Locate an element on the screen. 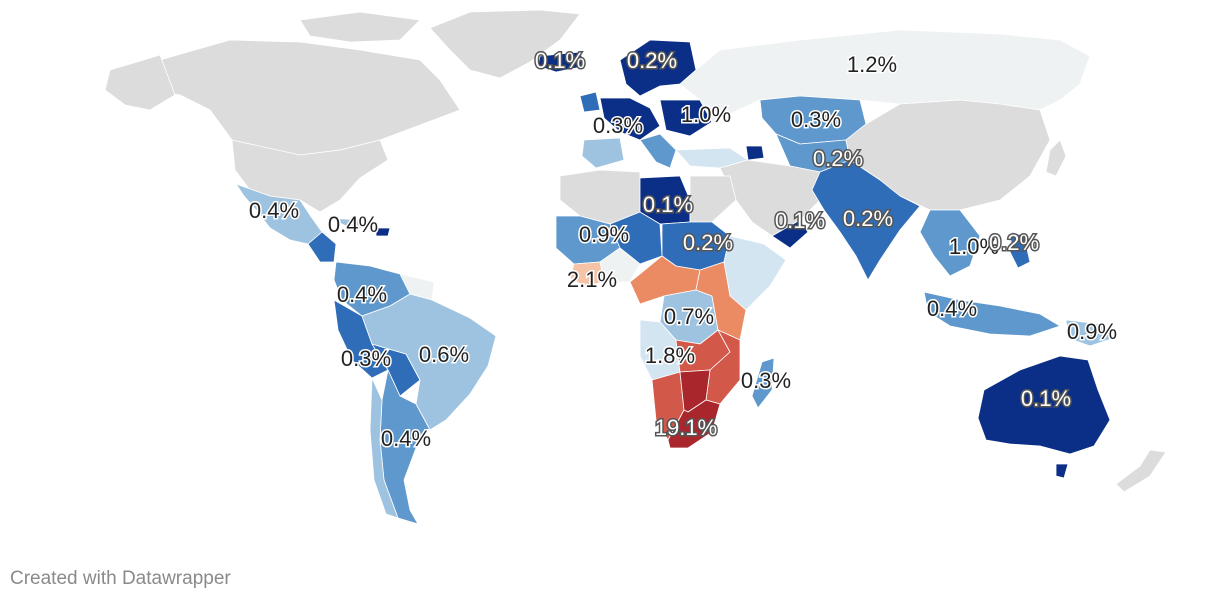  country-tasmania is located at coordinates (1062, 471).